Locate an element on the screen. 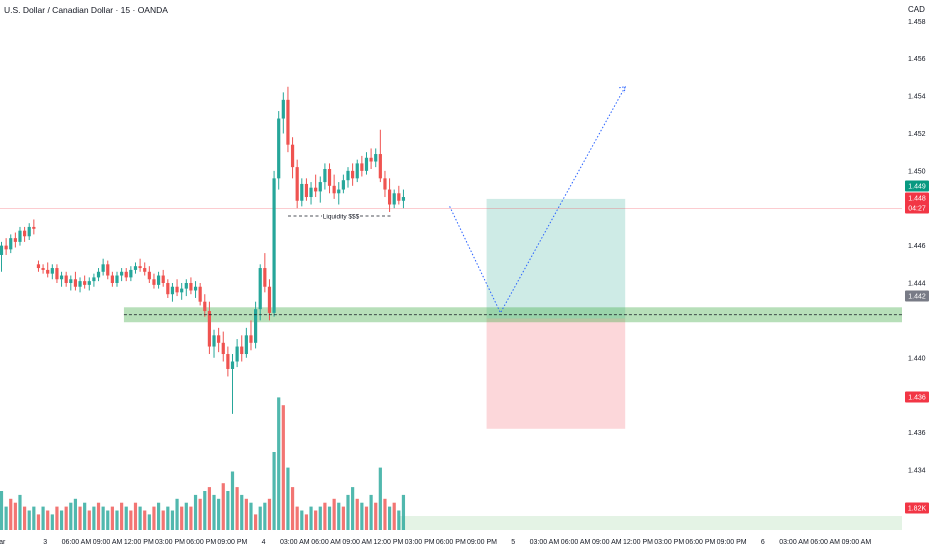  price-tick-label: 1.452 is located at coordinates (917, 134).